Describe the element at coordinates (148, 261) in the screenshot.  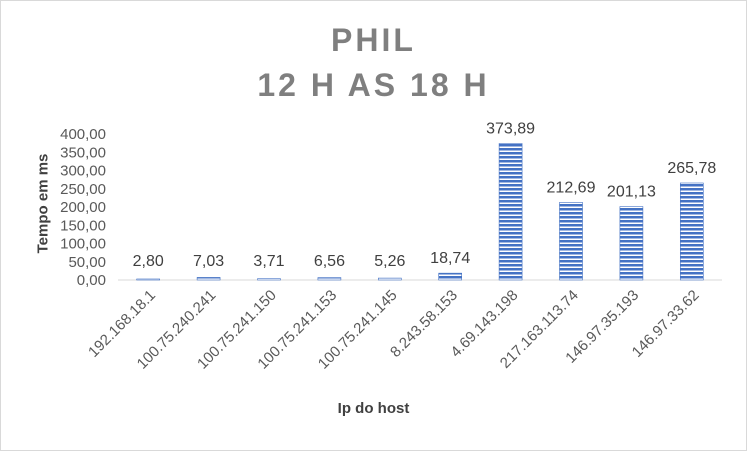
I see `data-label: 2,80` at that location.